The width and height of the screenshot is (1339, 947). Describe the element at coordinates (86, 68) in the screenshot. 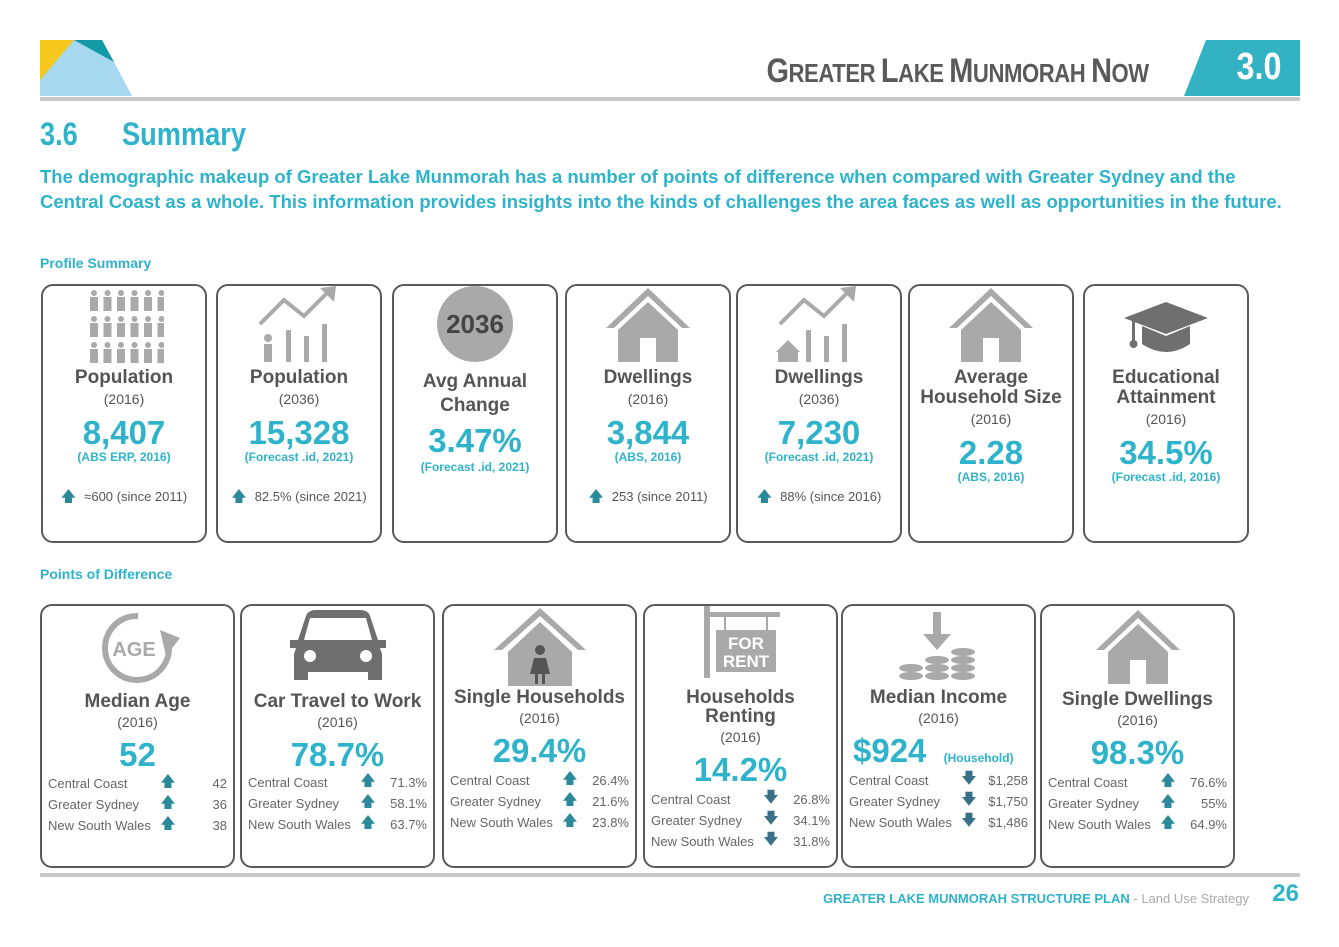

I see `brand-logo-icon` at that location.